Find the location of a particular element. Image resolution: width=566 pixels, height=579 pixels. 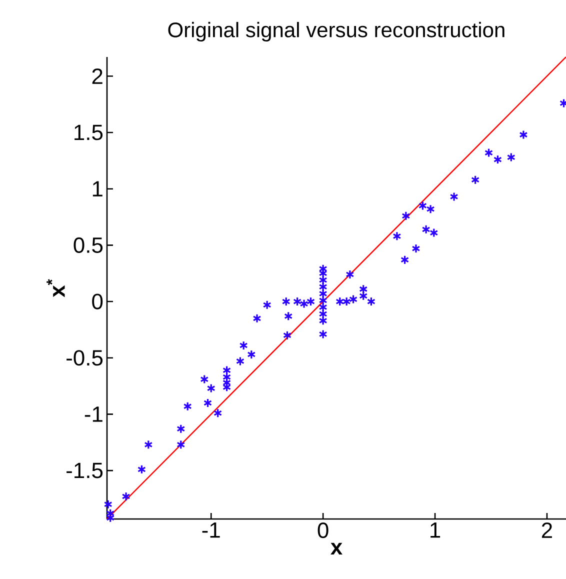

x-axis-title: x is located at coordinates (336, 548).